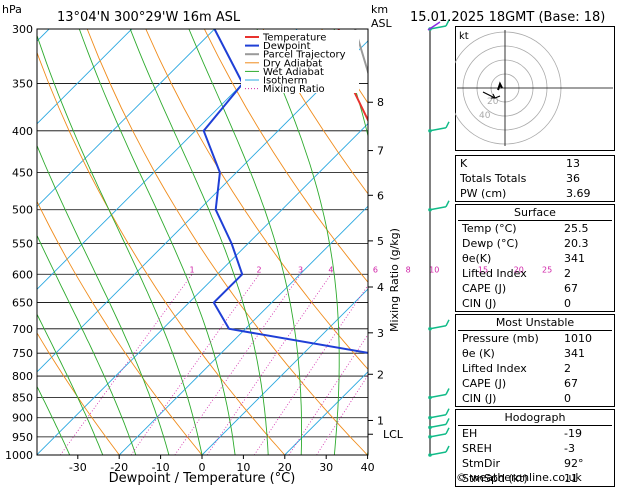 The image size is (629, 489). What do you see at coordinates (19, 455) in the screenshot?
I see `pressure-tick-label: 1000` at bounding box center [19, 455].